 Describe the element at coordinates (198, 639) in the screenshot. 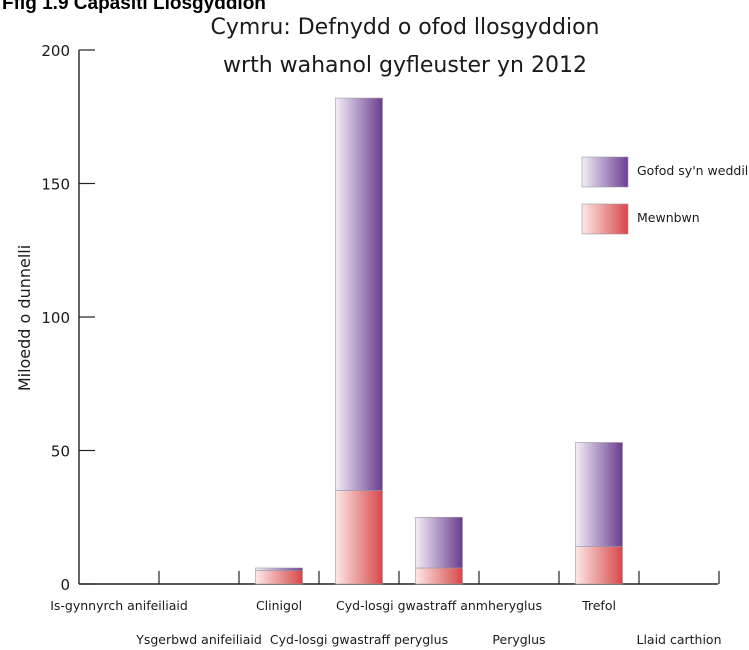

I see `x-category-label: Ysgerbwd anifeiliaid` at that location.